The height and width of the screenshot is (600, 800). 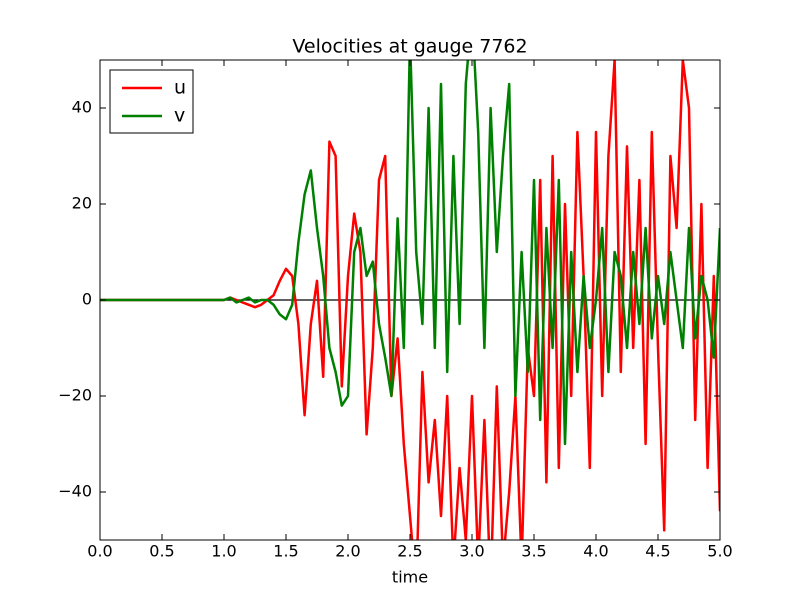 I want to click on x-tick-label: 5.0, so click(x=719, y=551).